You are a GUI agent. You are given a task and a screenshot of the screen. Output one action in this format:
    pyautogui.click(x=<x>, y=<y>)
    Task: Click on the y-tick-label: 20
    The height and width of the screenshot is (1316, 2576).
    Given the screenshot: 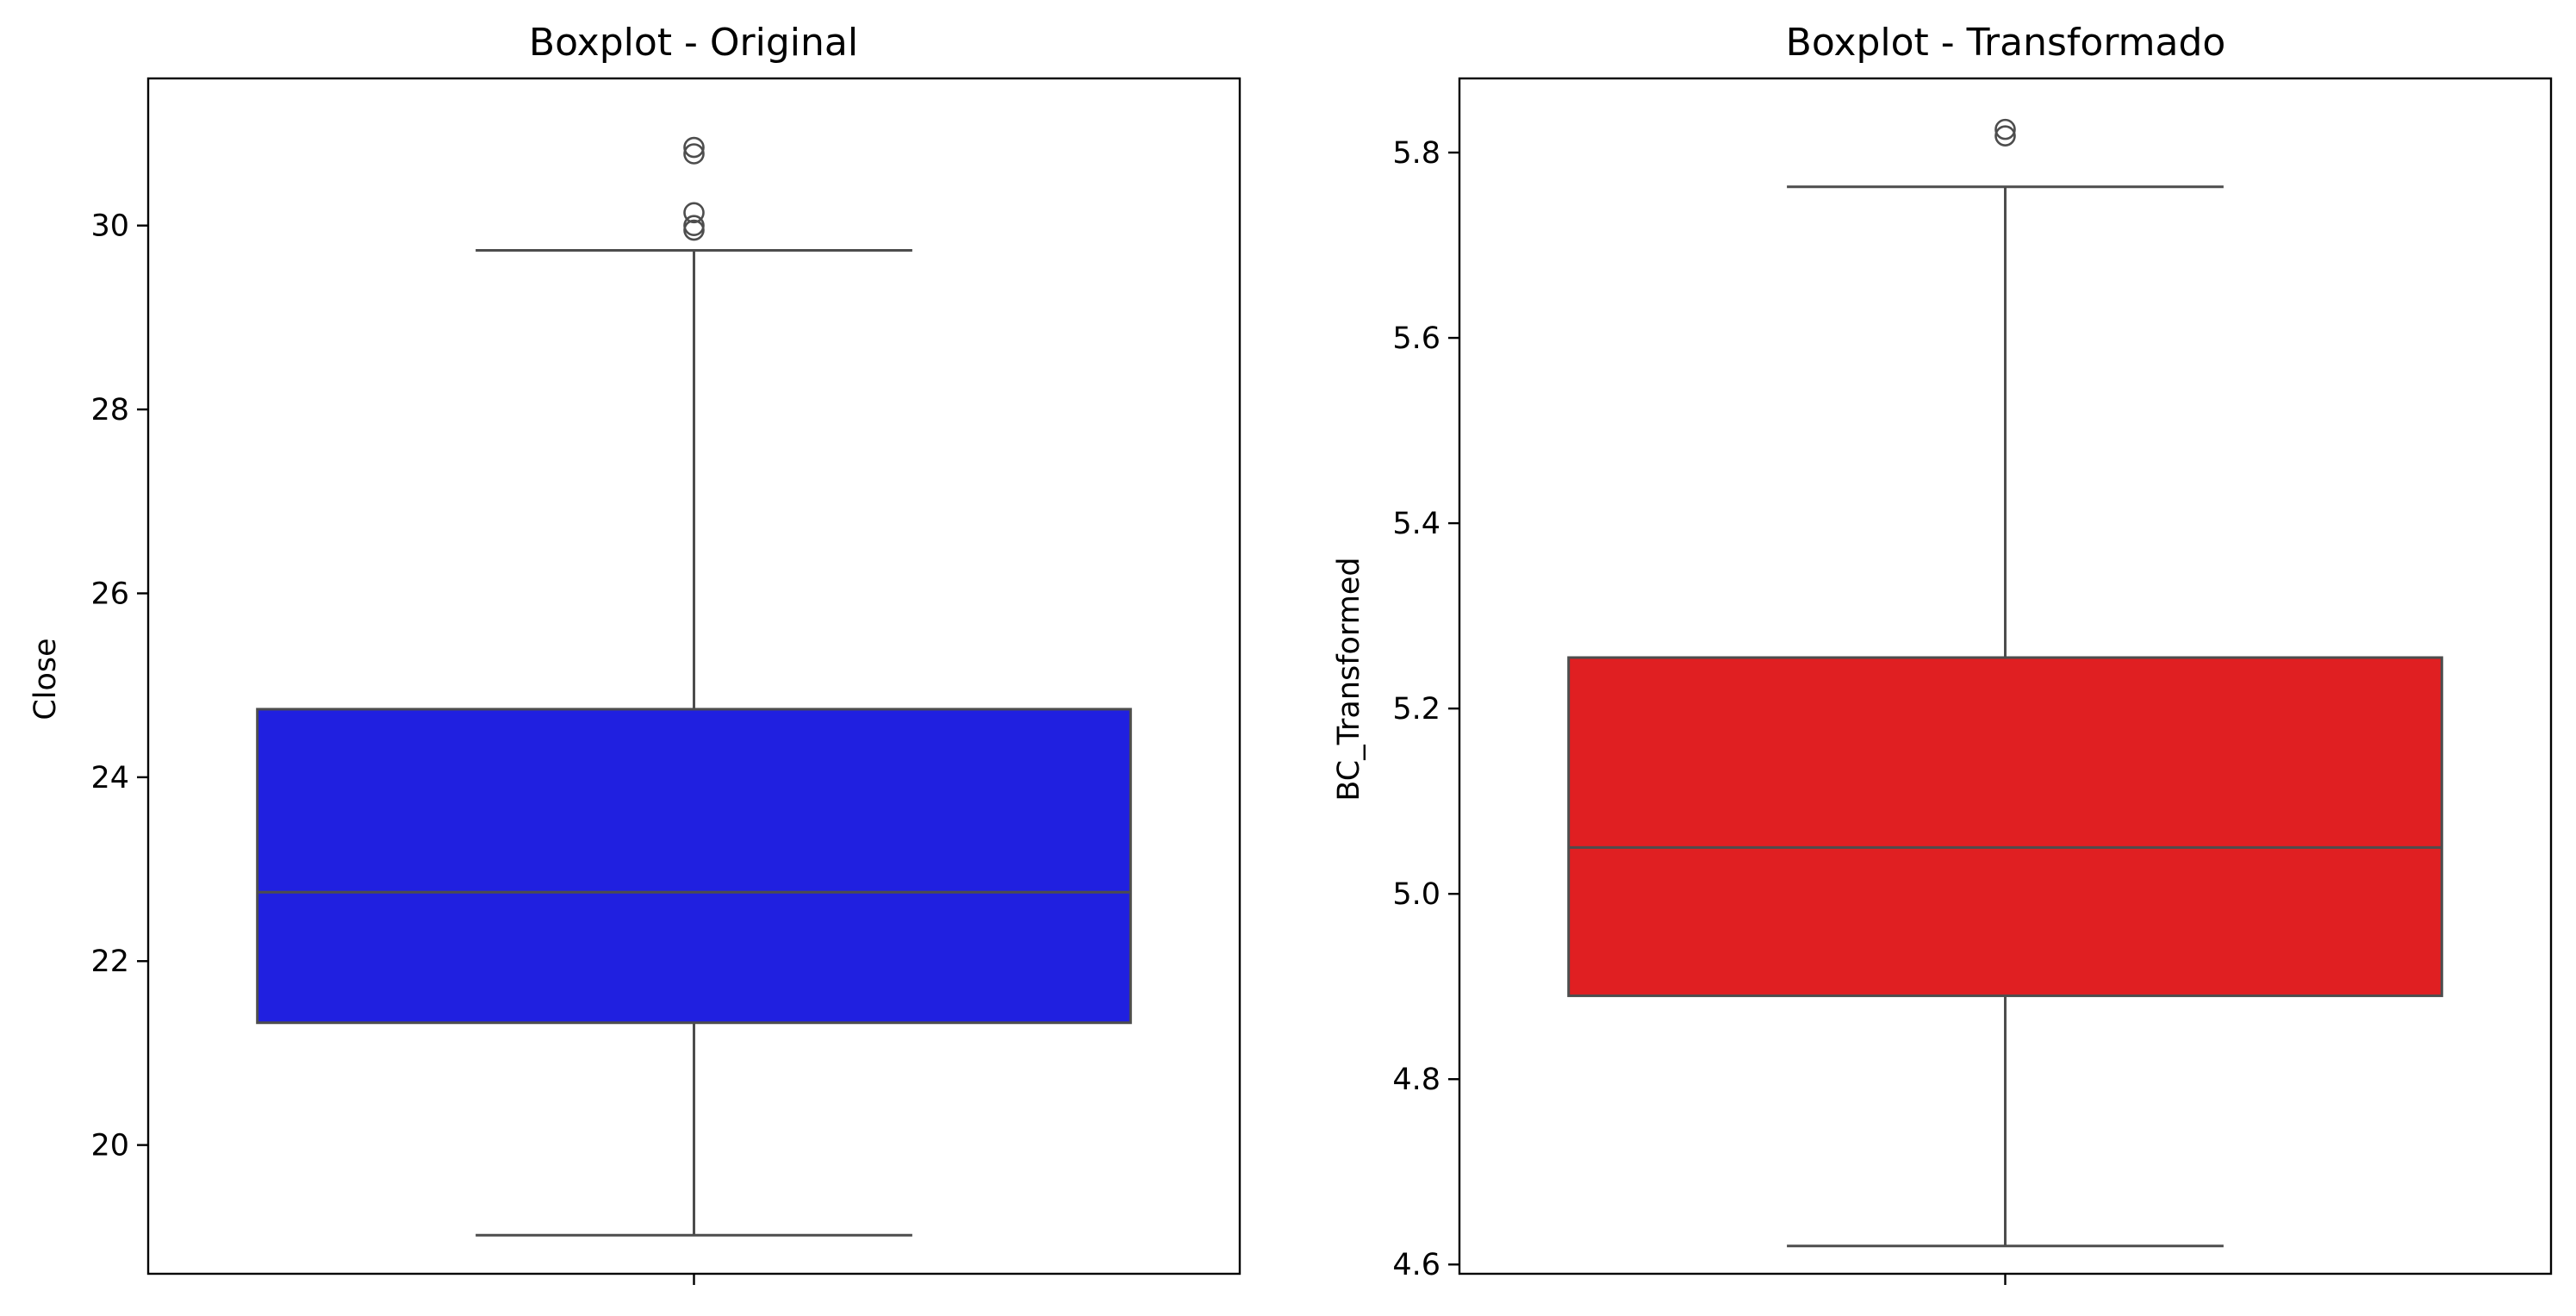 What is the action you would take?
    pyautogui.click(x=110, y=1146)
    